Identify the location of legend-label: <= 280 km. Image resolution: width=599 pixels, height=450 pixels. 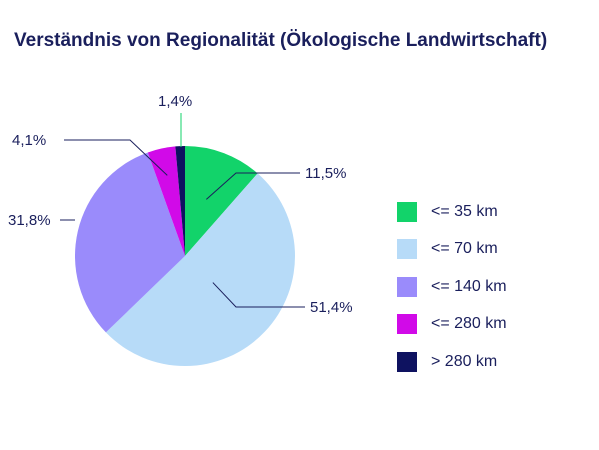
(469, 324).